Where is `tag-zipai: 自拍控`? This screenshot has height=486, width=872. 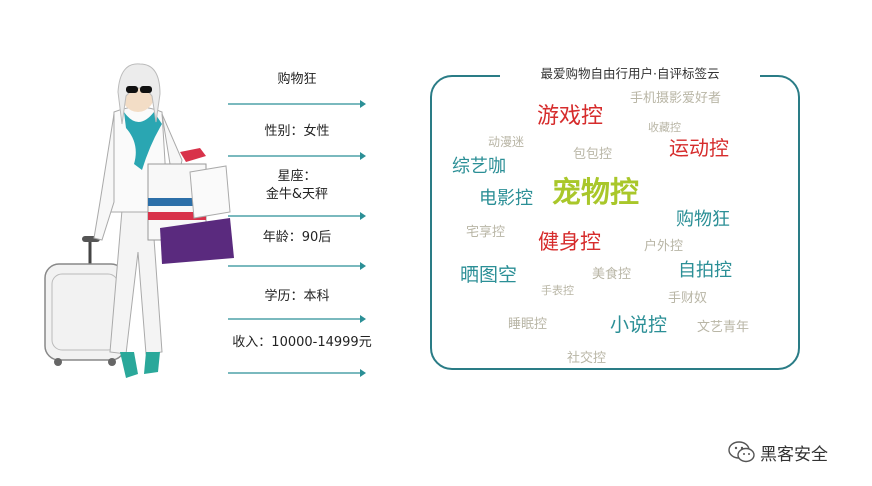
tag-zipai: 自拍控 is located at coordinates (705, 270).